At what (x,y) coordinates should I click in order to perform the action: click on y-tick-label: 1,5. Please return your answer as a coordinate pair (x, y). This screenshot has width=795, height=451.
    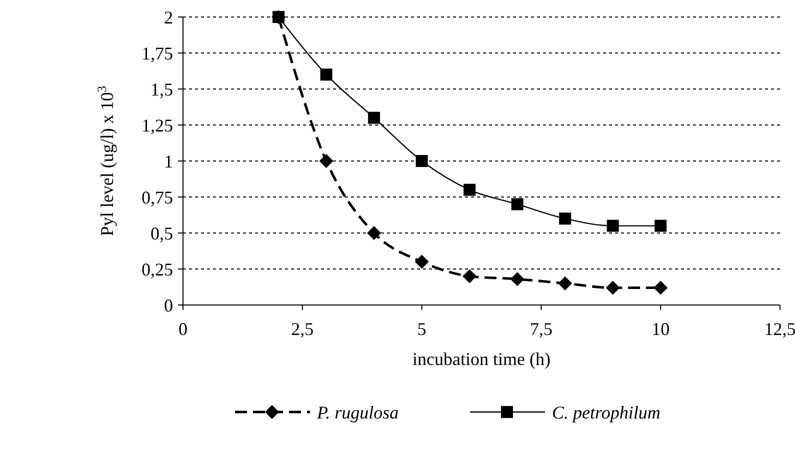
    Looking at the image, I should click on (161, 89).